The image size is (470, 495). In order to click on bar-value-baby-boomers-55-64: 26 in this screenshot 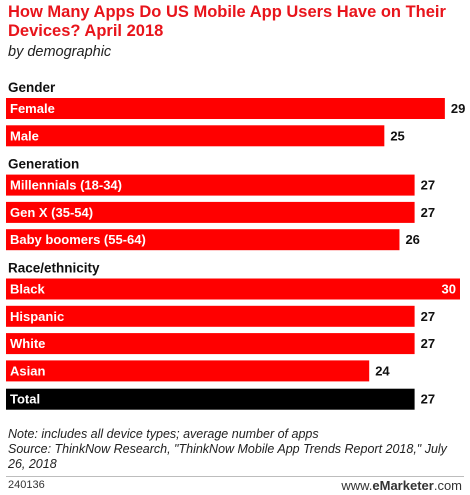, I will do `click(412, 239)`.